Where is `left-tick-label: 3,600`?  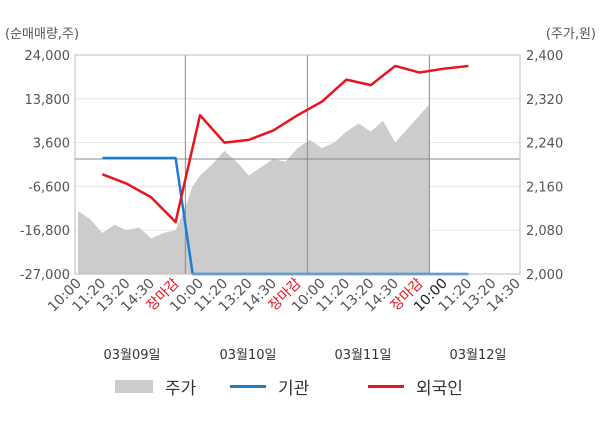 left-tick-label: 3,600 is located at coordinates (51, 144).